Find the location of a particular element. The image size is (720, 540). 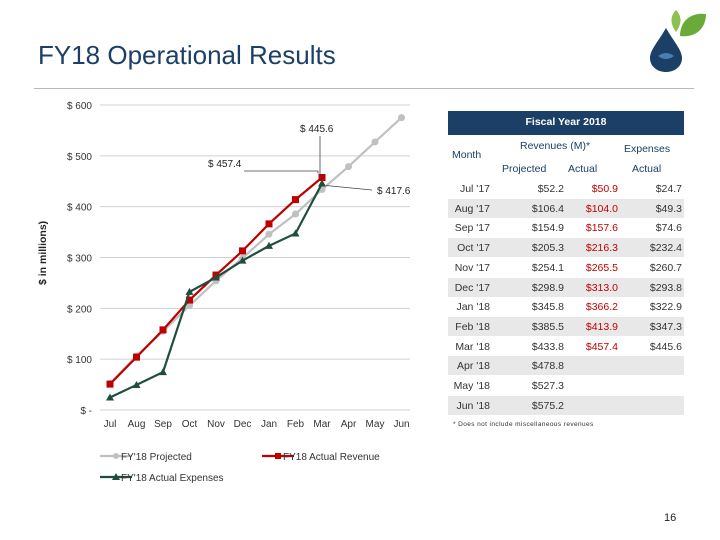

y-tick-label: $ 500 is located at coordinates (79, 157).